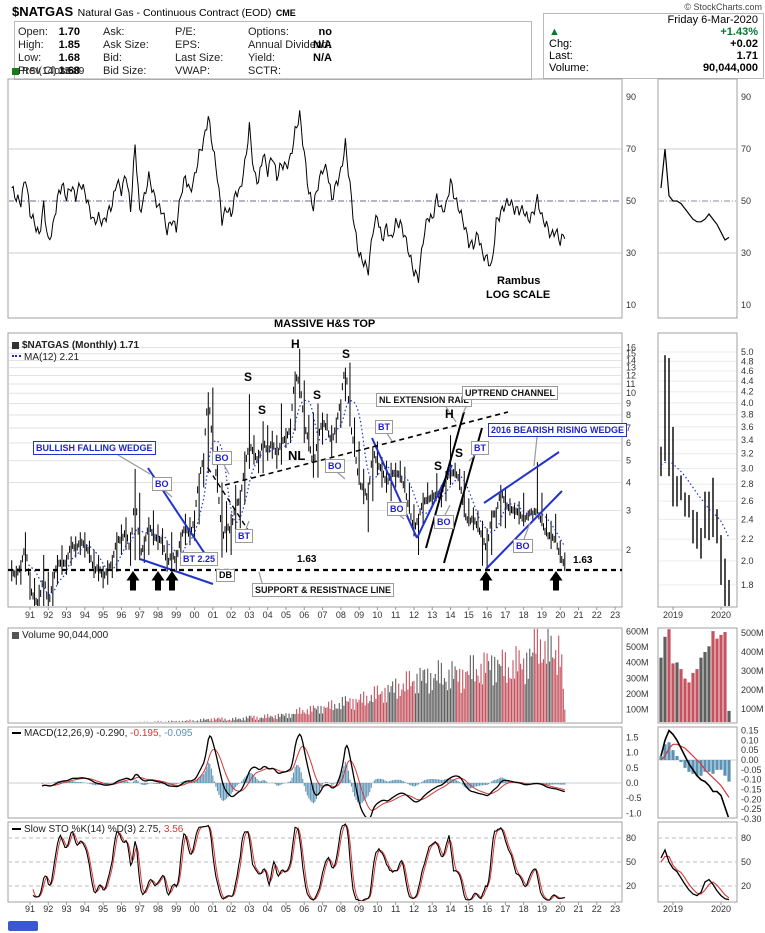 The height and width of the screenshot is (933, 765). Describe the element at coordinates (323, 909) in the screenshot. I see `svg-text: 07` at that location.